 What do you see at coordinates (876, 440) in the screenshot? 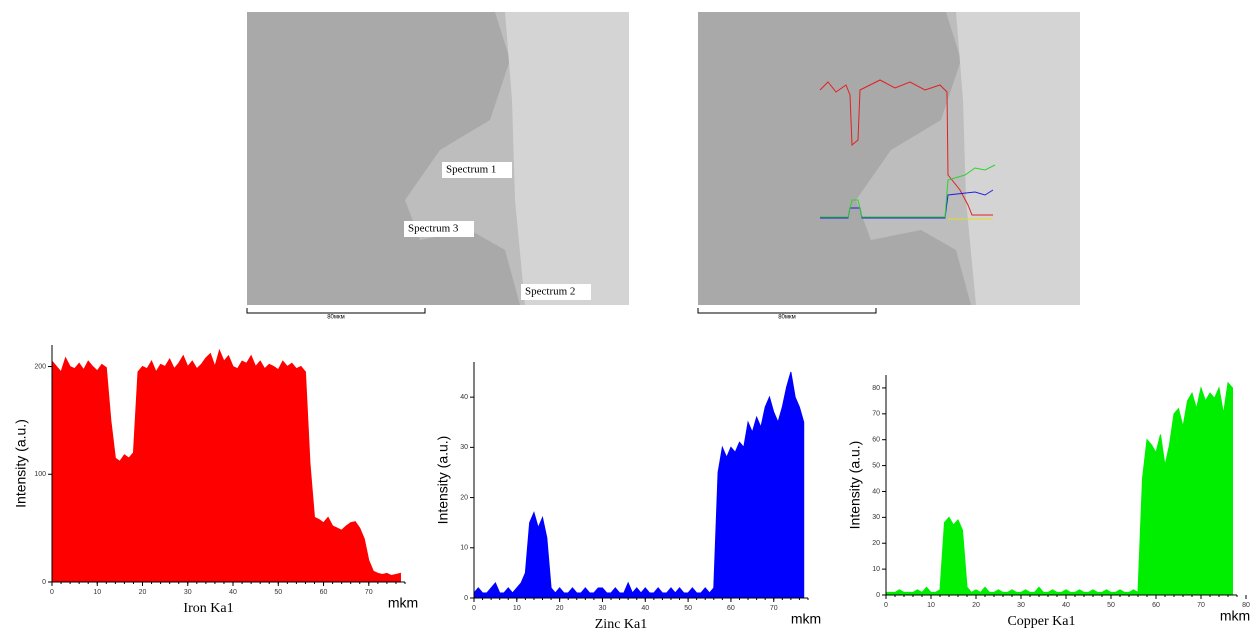
I see `y-tick-label: 60` at bounding box center [876, 440].